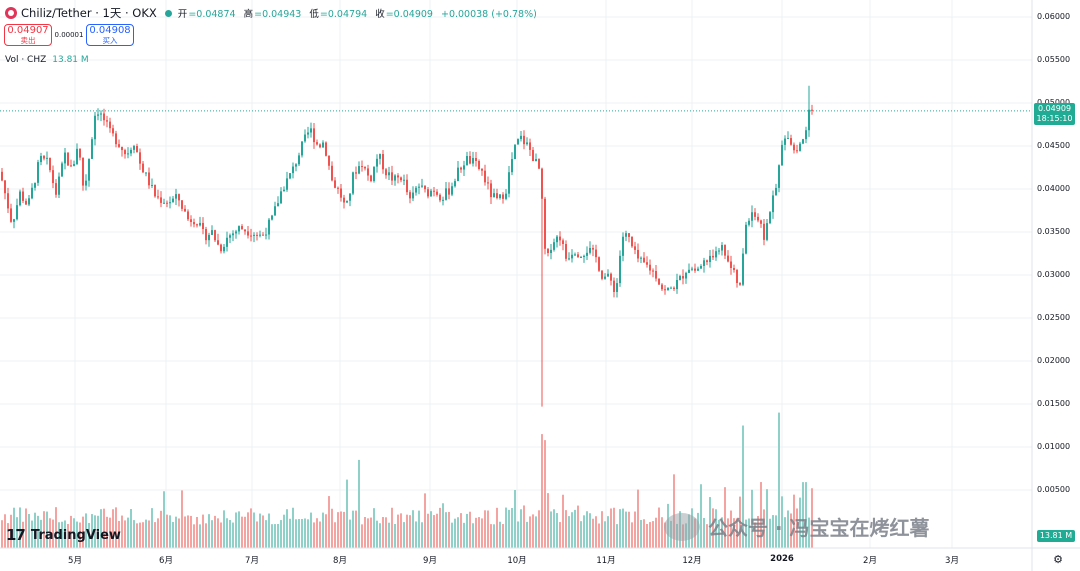 This screenshot has height=571, width=1080. What do you see at coordinates (1058, 559) in the screenshot?
I see `settings-gear-icon: ⚙` at bounding box center [1058, 559].